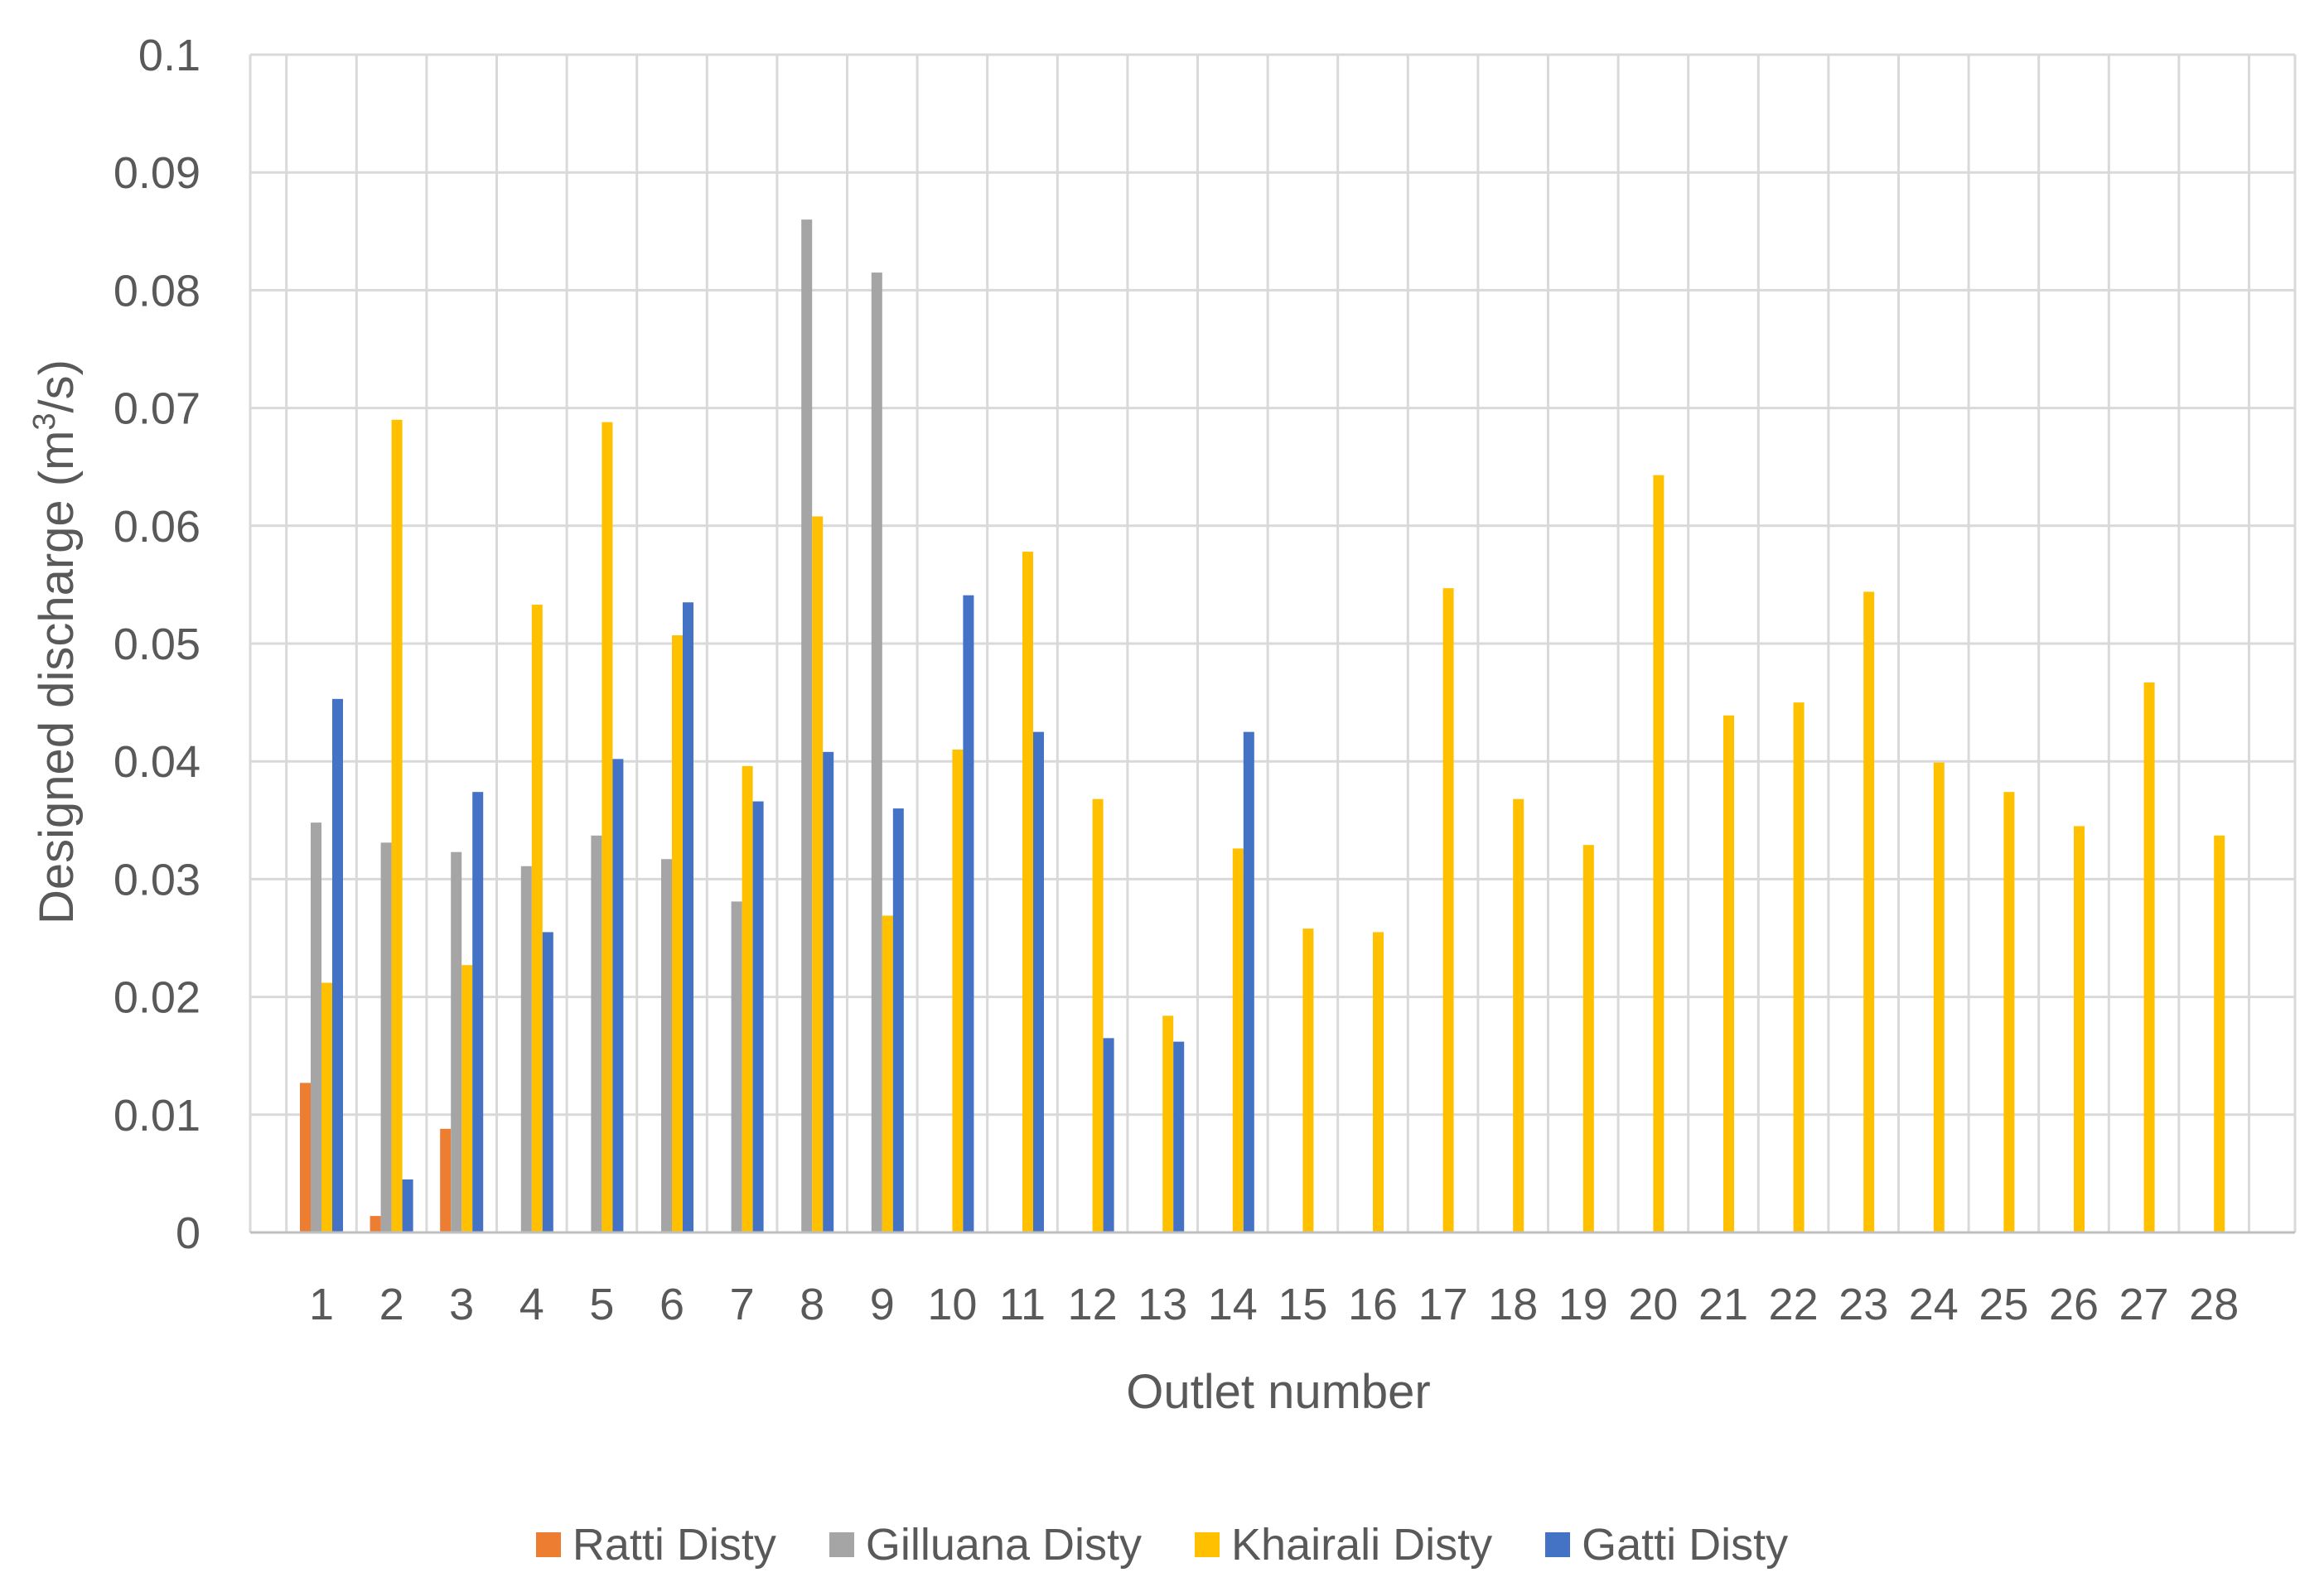  I want to click on y-tick-label: 0.06, so click(157, 527).